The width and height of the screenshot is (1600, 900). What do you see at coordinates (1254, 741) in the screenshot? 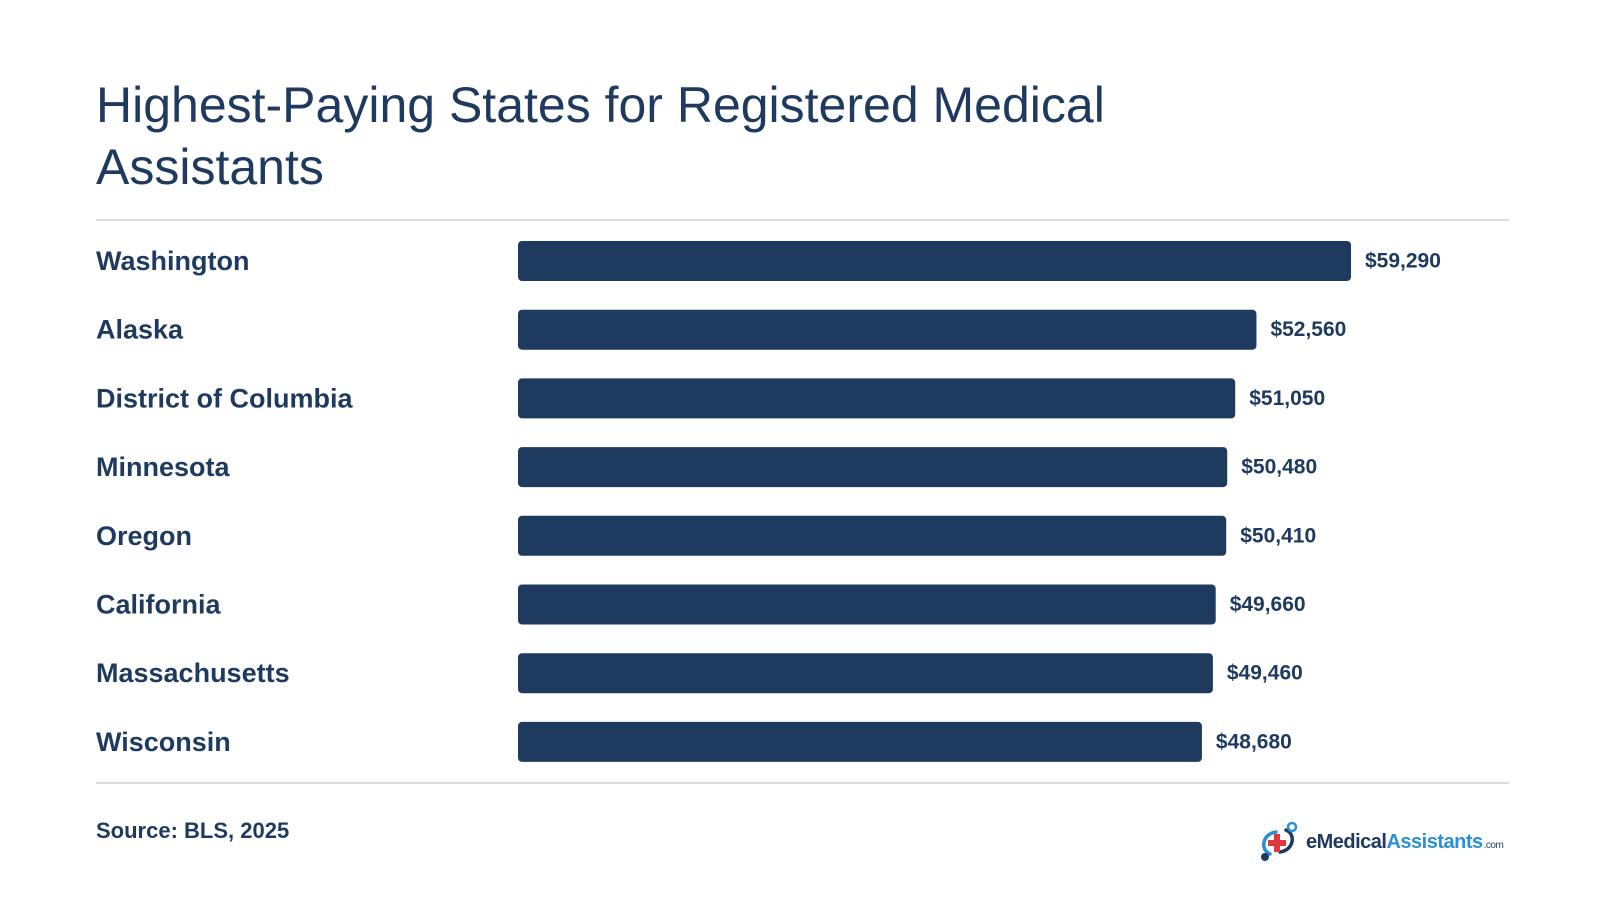
I see `value-label-wisconsin: $48,680` at bounding box center [1254, 741].